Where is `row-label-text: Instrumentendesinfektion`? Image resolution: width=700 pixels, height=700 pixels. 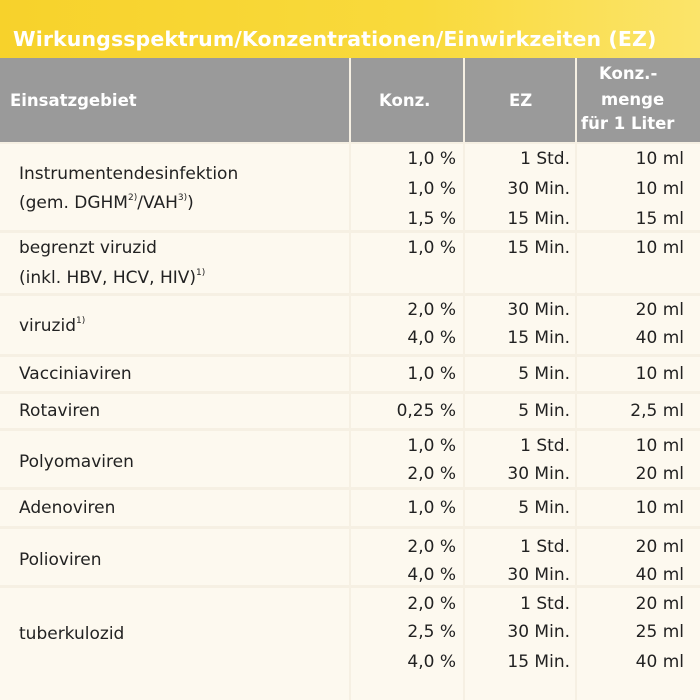
row-label-text: Instrumentendesinfektion is located at coordinates (129, 174).